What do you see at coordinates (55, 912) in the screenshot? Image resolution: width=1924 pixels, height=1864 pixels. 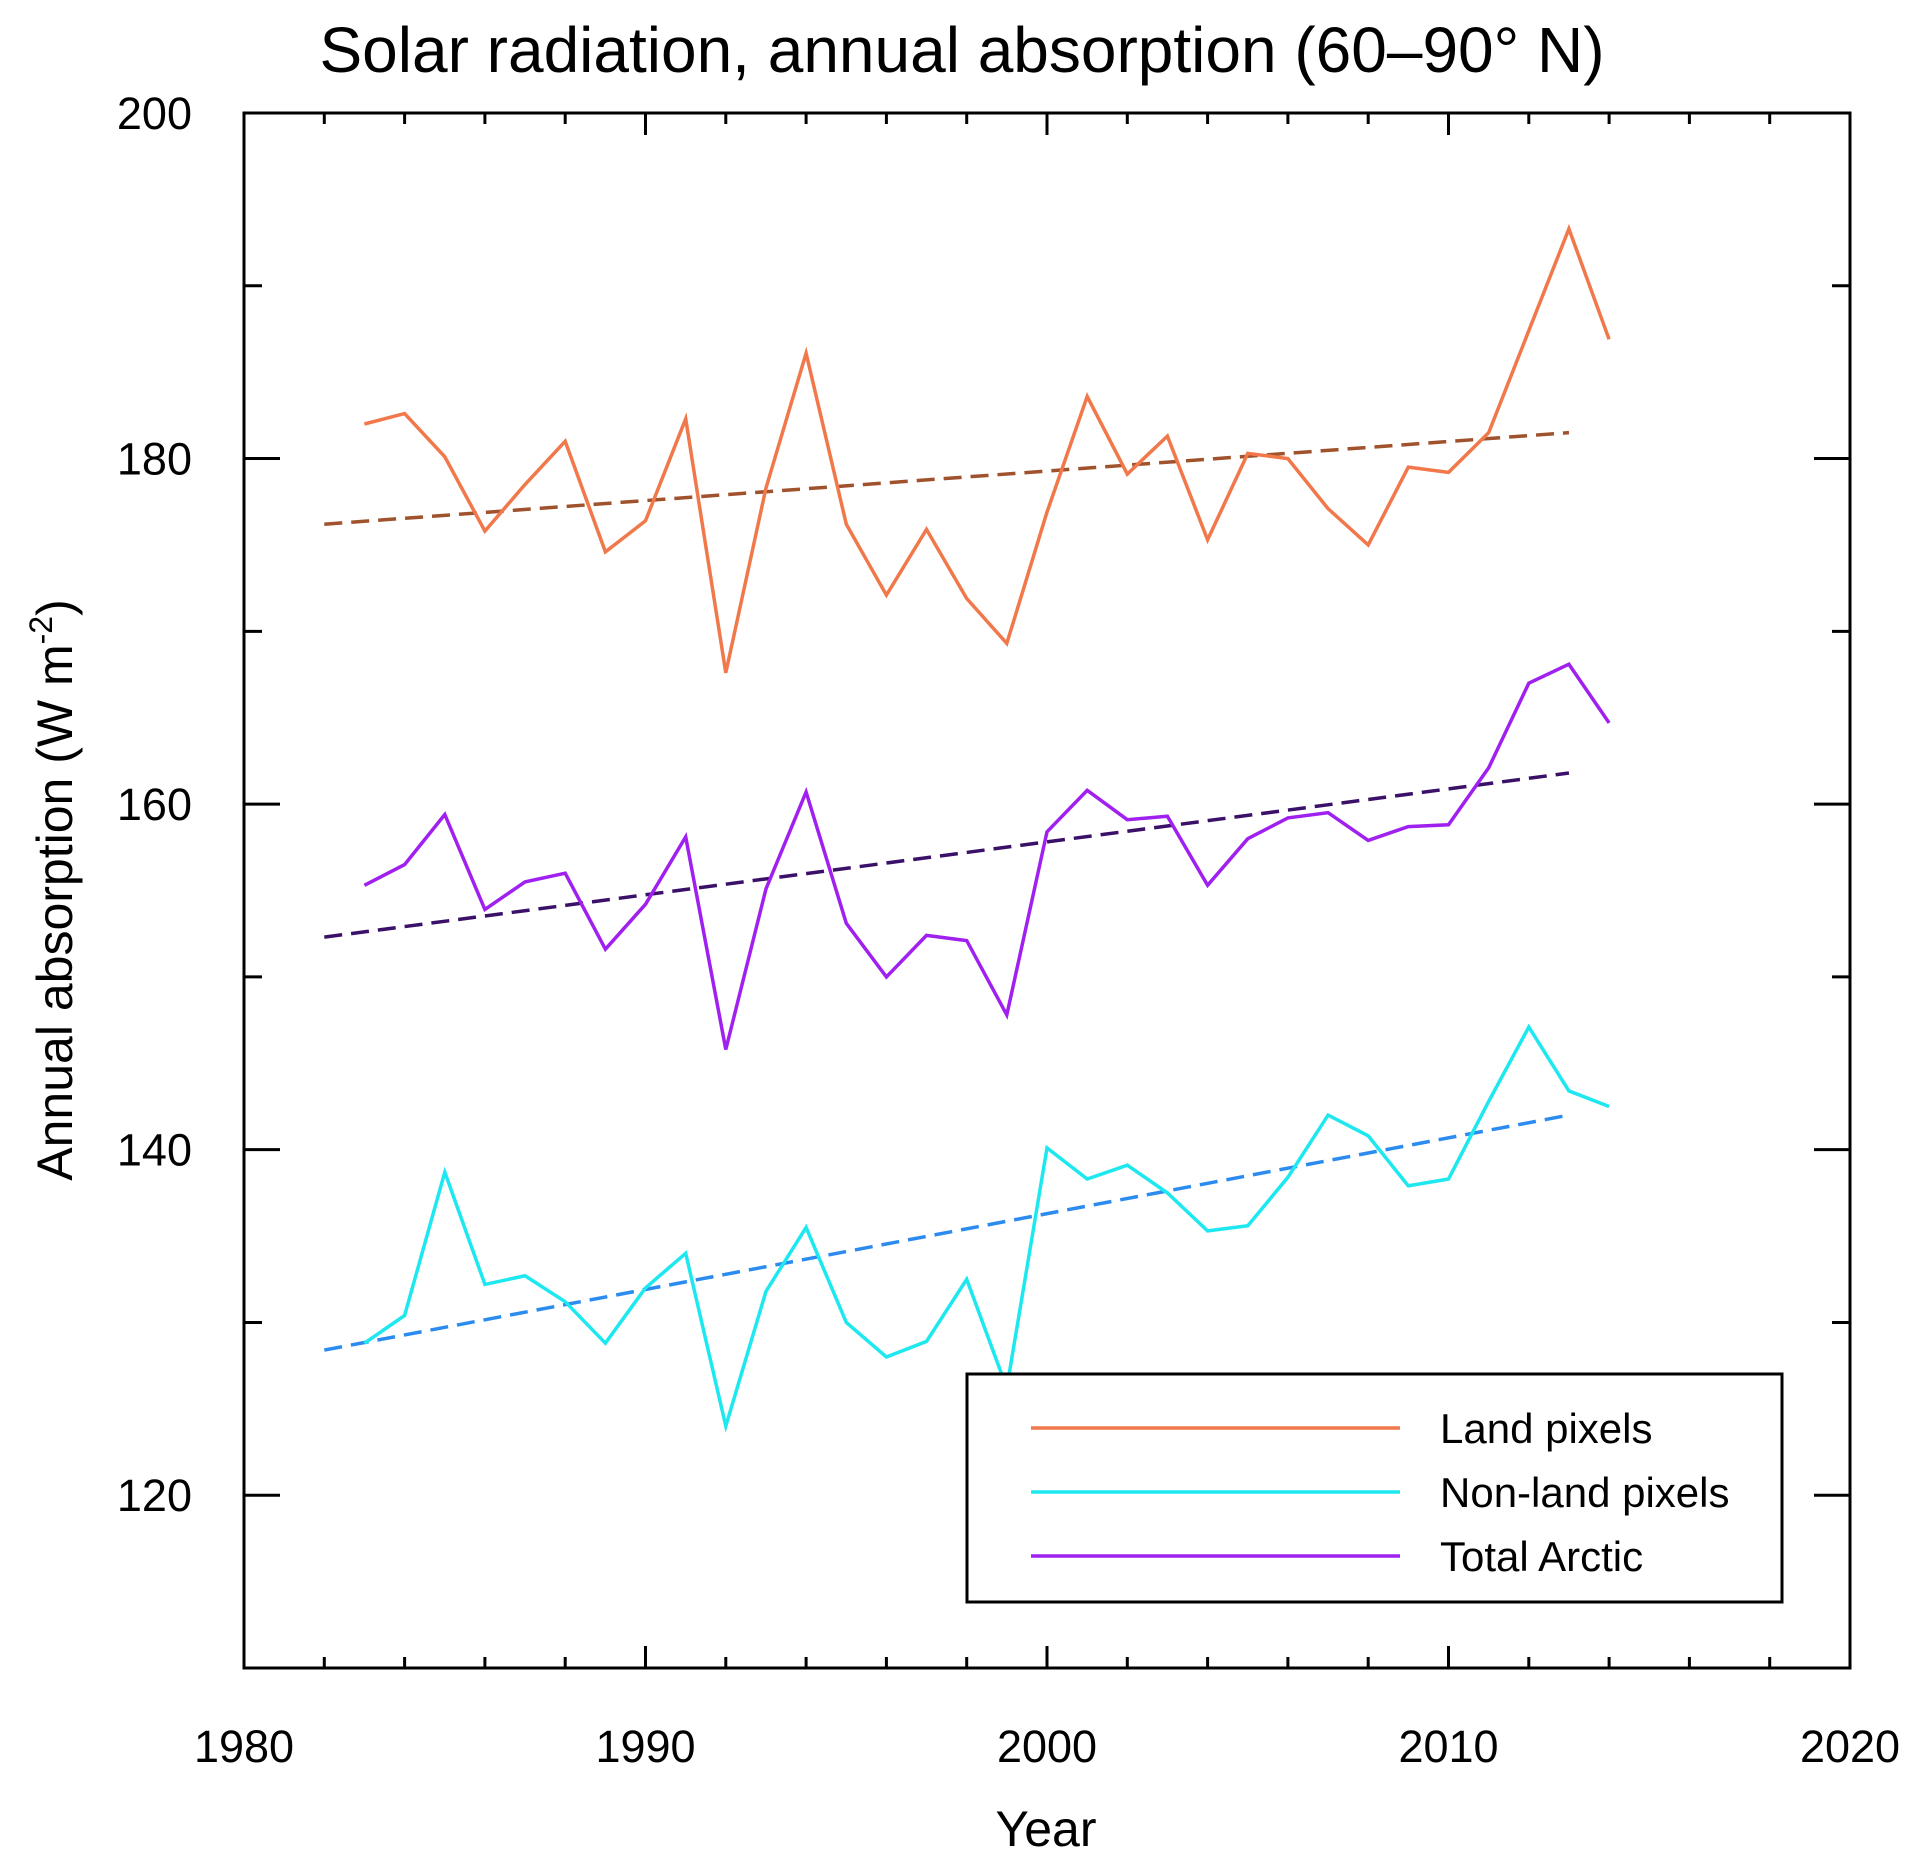 I see `y-axis-label-main: Annual absorption (W m` at bounding box center [55, 912].